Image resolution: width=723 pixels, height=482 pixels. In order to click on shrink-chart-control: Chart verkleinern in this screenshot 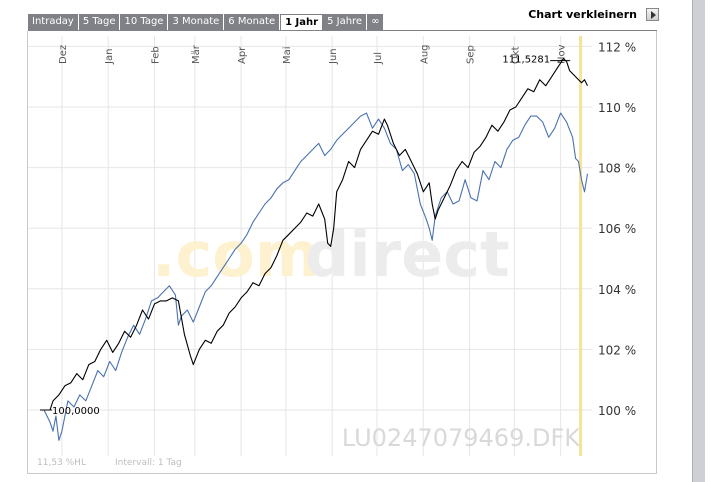, I will do `click(593, 14)`.